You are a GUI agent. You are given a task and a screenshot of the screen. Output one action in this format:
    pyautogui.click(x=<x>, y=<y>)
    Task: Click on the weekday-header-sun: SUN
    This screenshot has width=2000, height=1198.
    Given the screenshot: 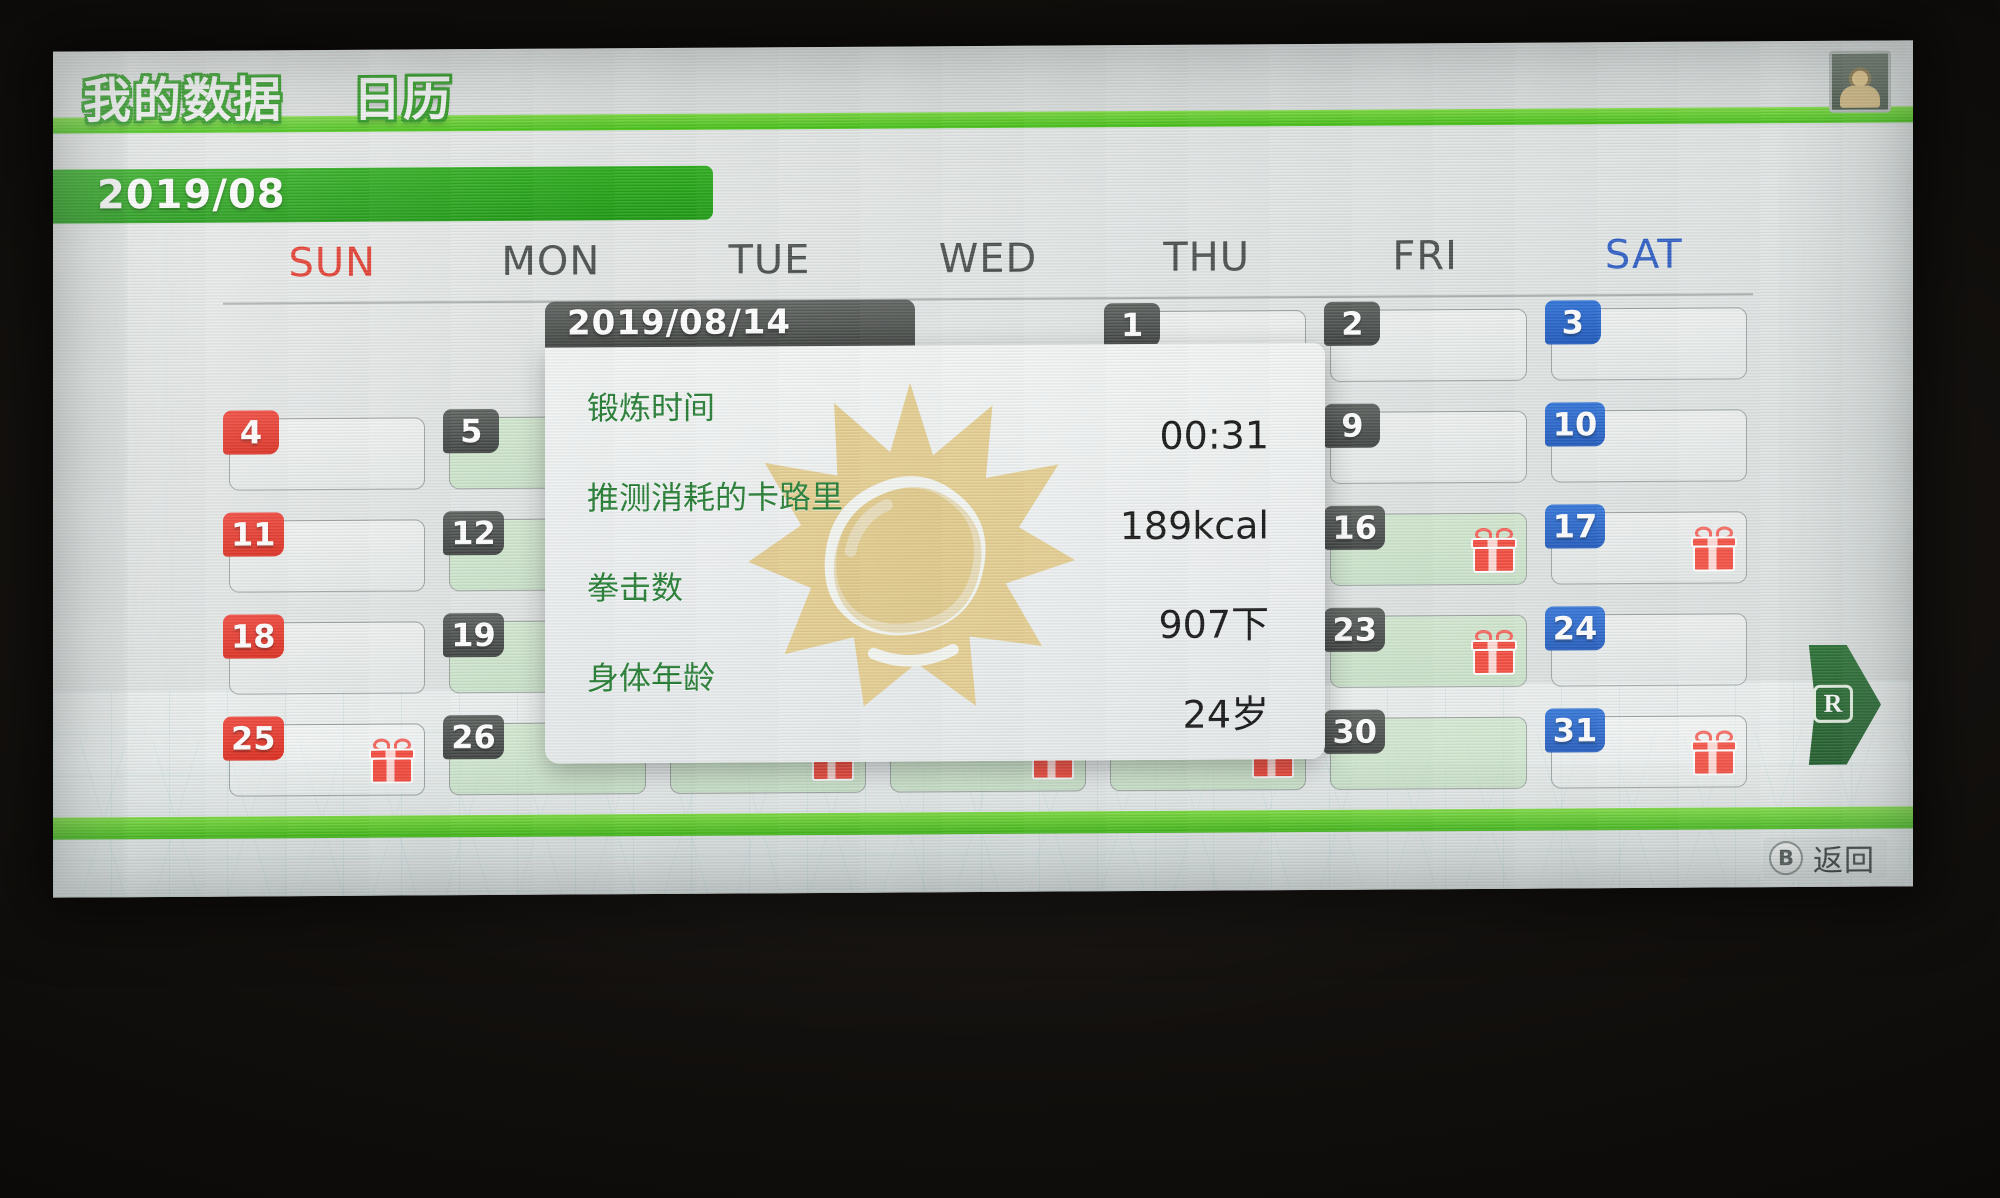 What is the action you would take?
    pyautogui.click(x=332, y=263)
    